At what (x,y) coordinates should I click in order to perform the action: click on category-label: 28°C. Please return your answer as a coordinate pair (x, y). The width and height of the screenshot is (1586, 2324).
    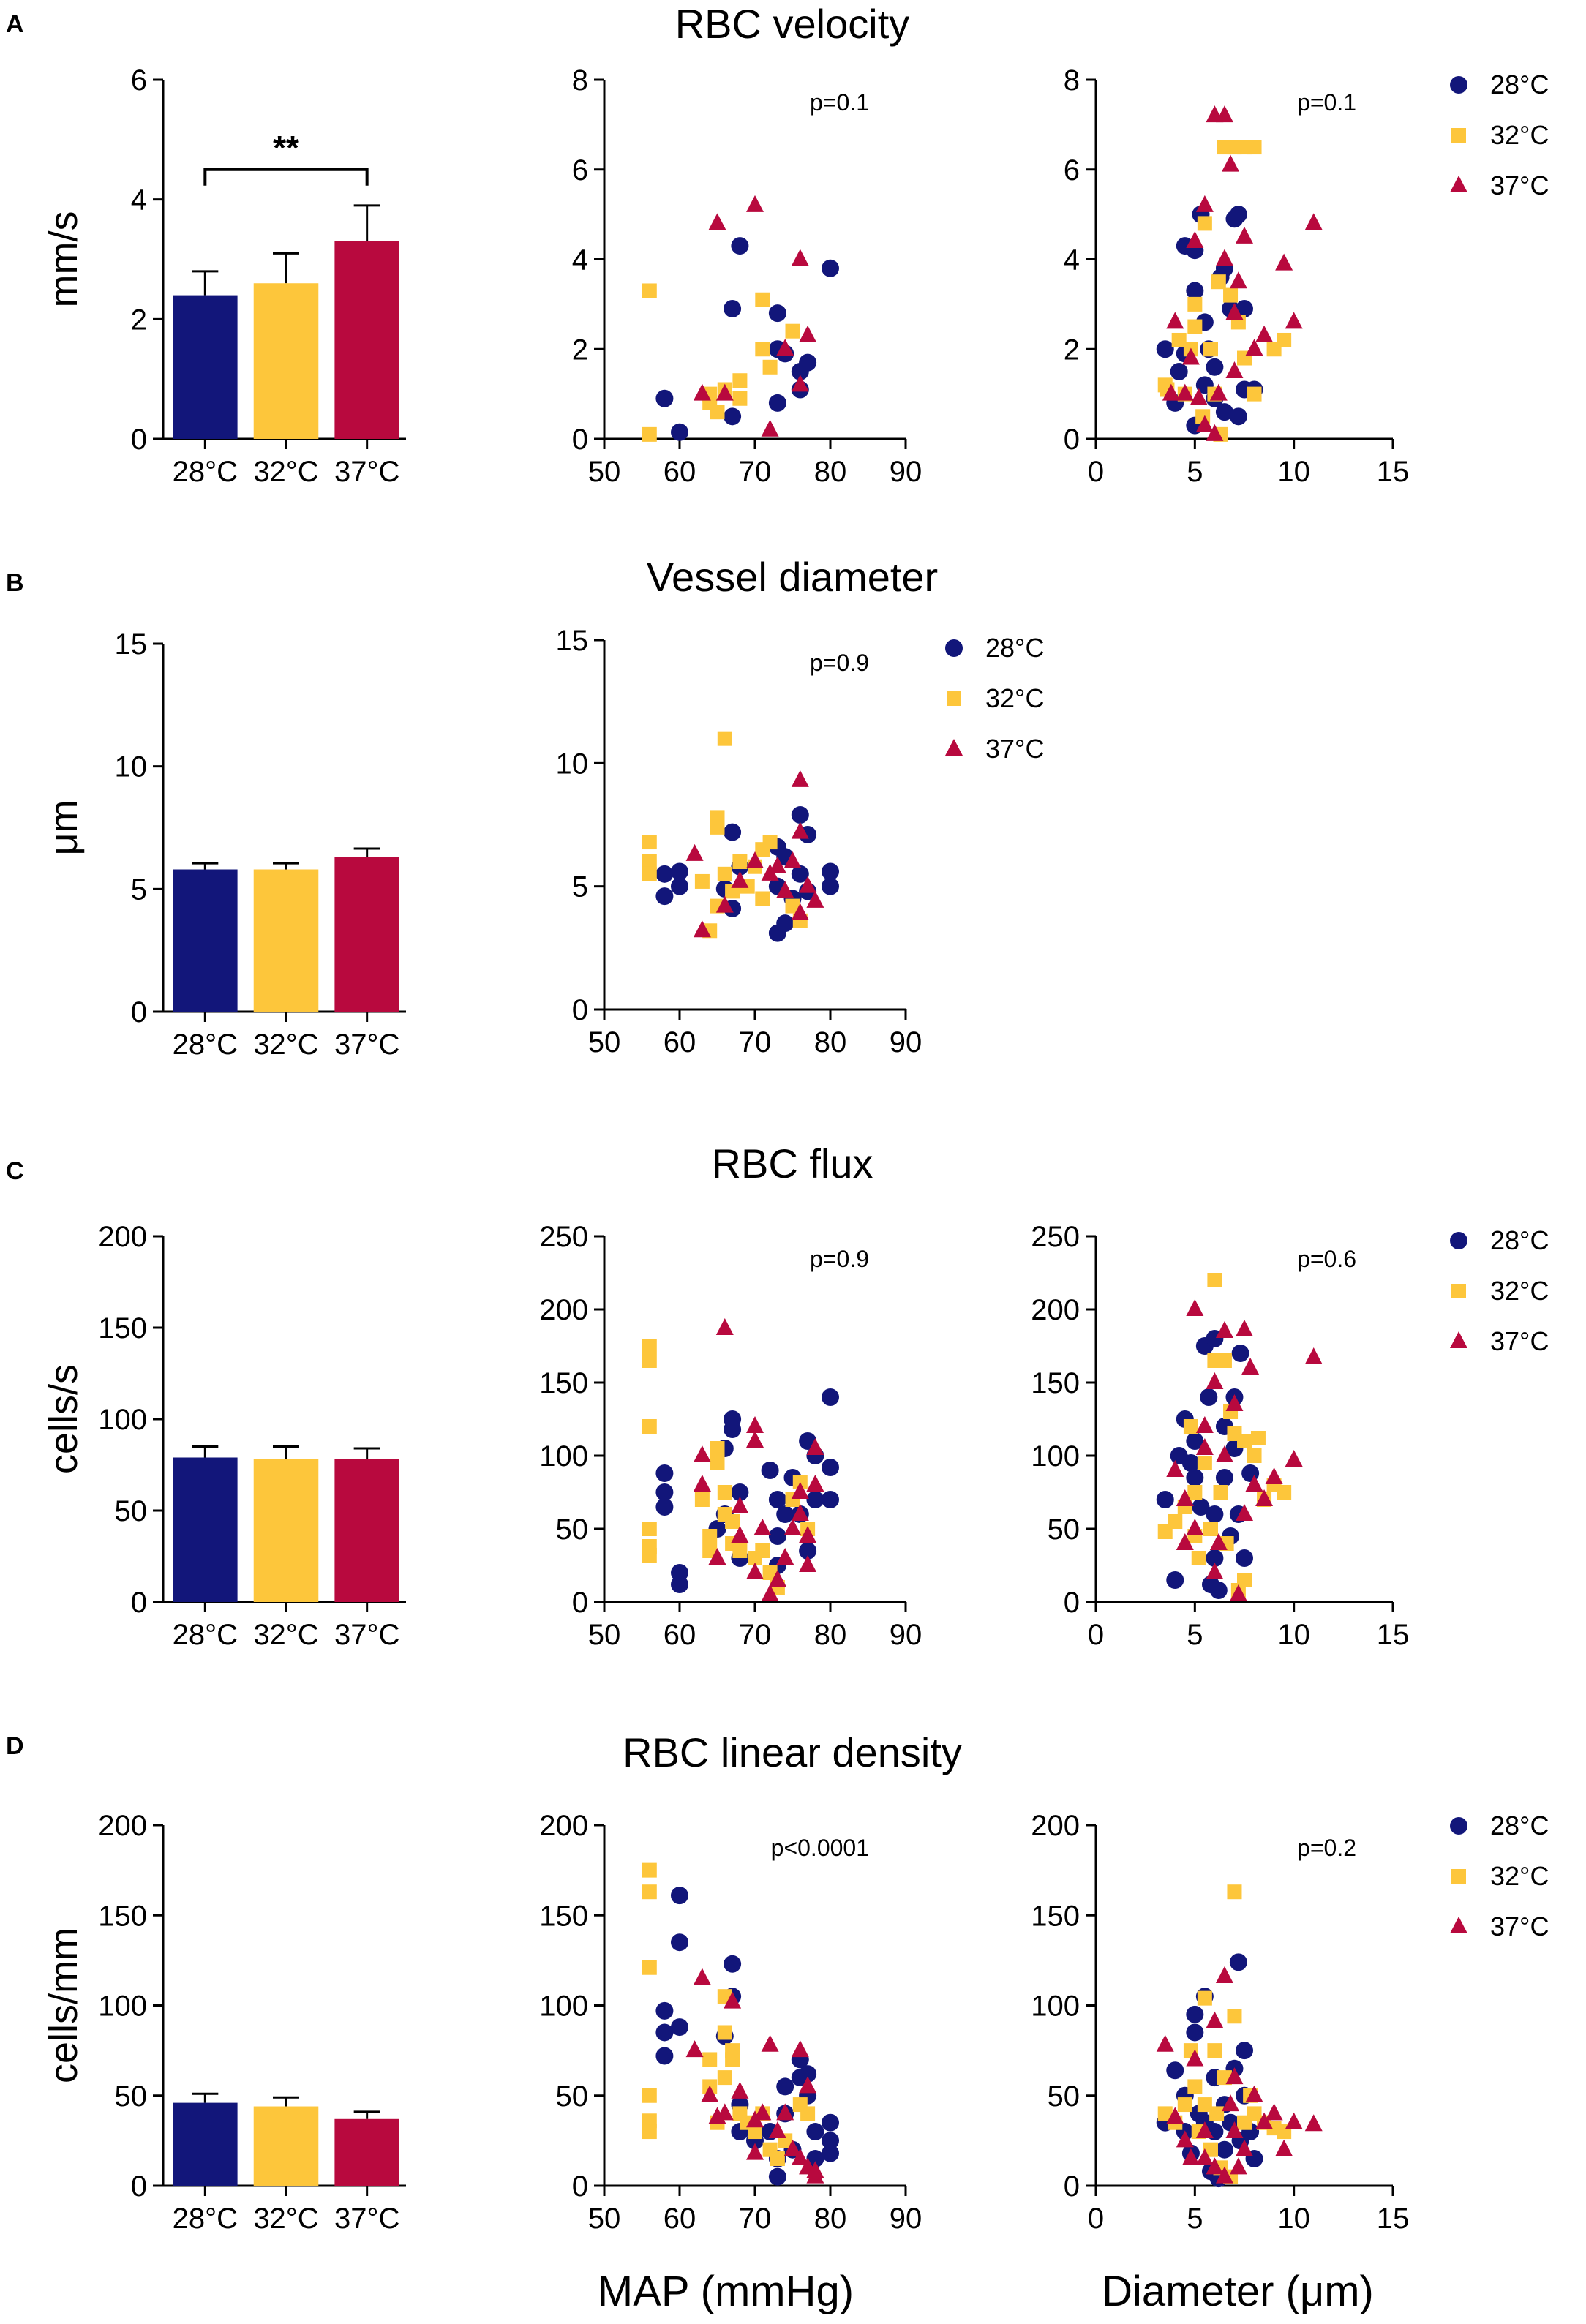
    Looking at the image, I should click on (205, 2219).